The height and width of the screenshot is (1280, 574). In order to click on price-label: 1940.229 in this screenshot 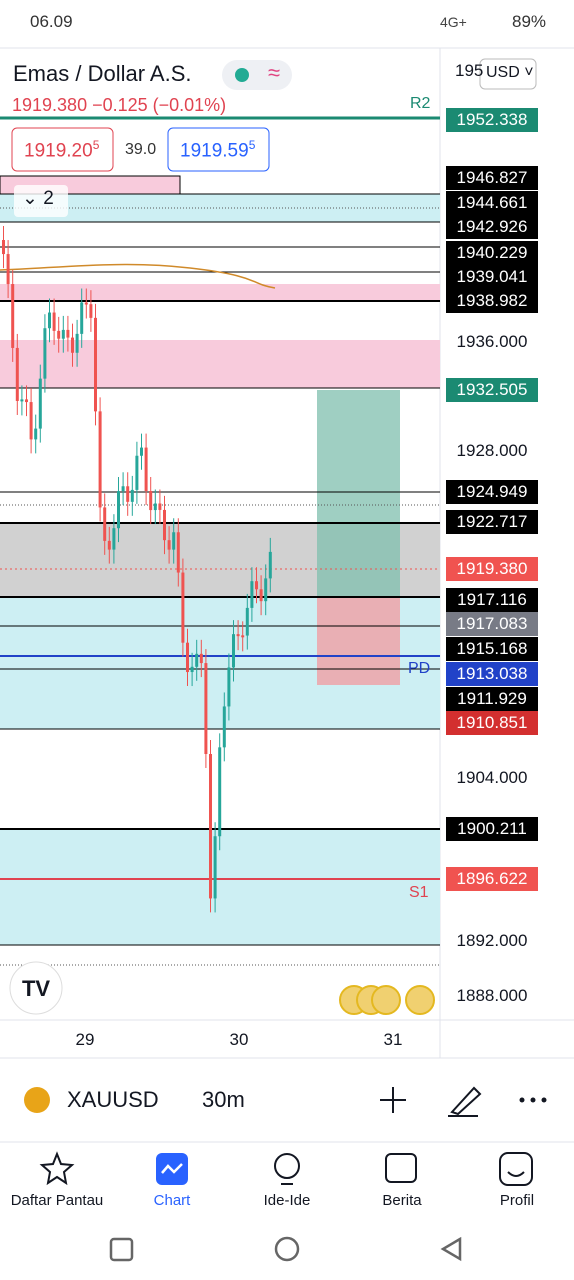, I will do `click(492, 253)`.